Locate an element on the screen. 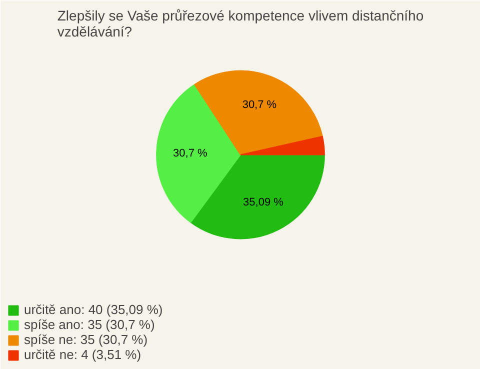  legend-label: spíše ano: 35 (30,7 %) is located at coordinates (89, 324).